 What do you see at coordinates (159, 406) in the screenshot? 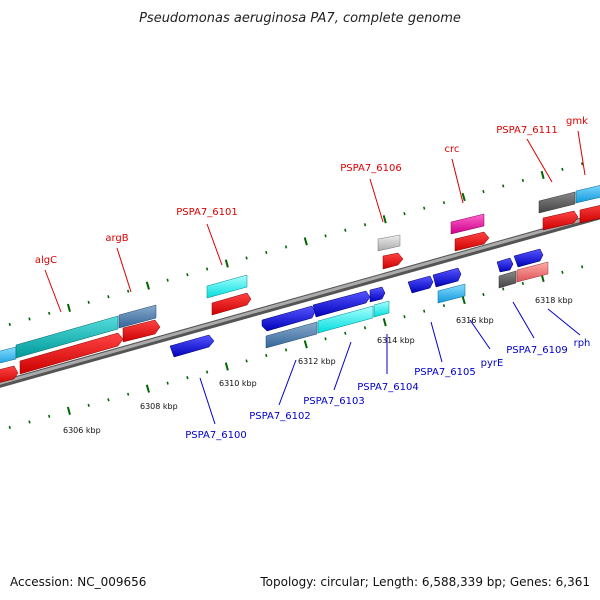
I see `scale-label-6308: 6308 kbp` at bounding box center [159, 406].